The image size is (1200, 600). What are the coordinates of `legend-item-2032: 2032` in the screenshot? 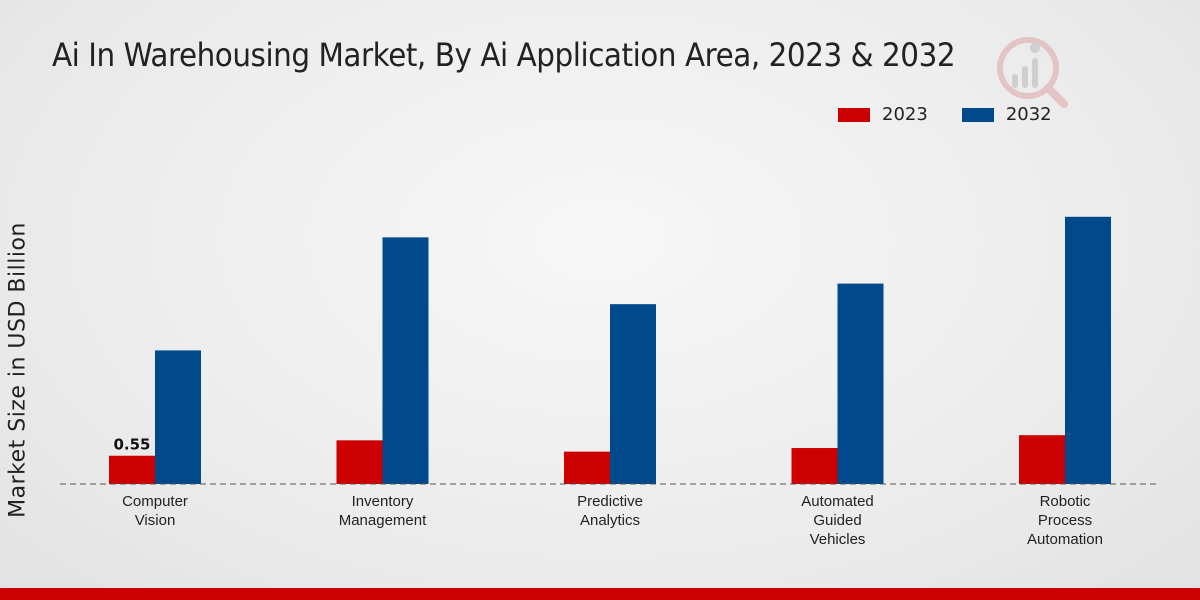 It's located at (1006, 114).